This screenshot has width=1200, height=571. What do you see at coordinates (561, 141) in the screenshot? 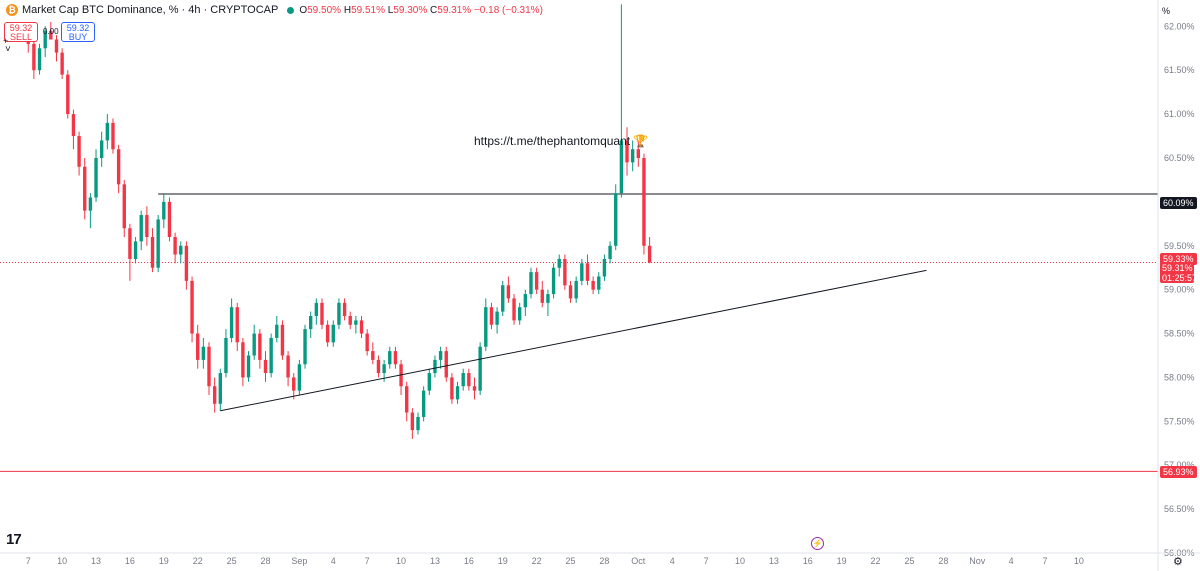
I see `chart-annotation-text: https://t.me/thephantomquant 🏆` at bounding box center [561, 141].